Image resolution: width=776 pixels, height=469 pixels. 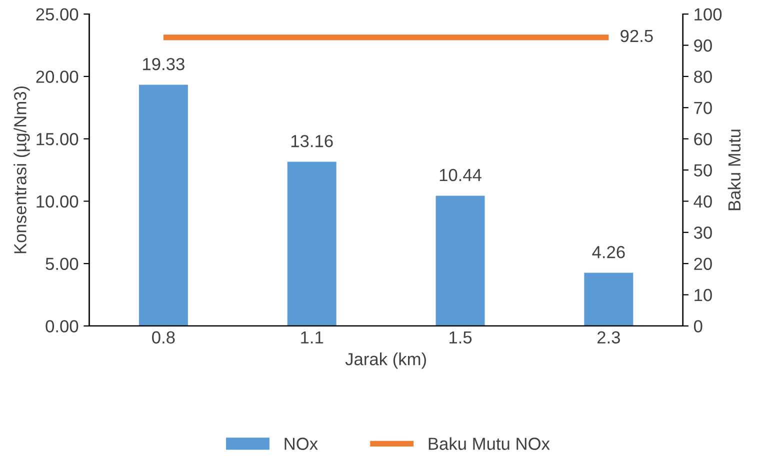 I want to click on y2-tick-label: 50, so click(x=703, y=170).